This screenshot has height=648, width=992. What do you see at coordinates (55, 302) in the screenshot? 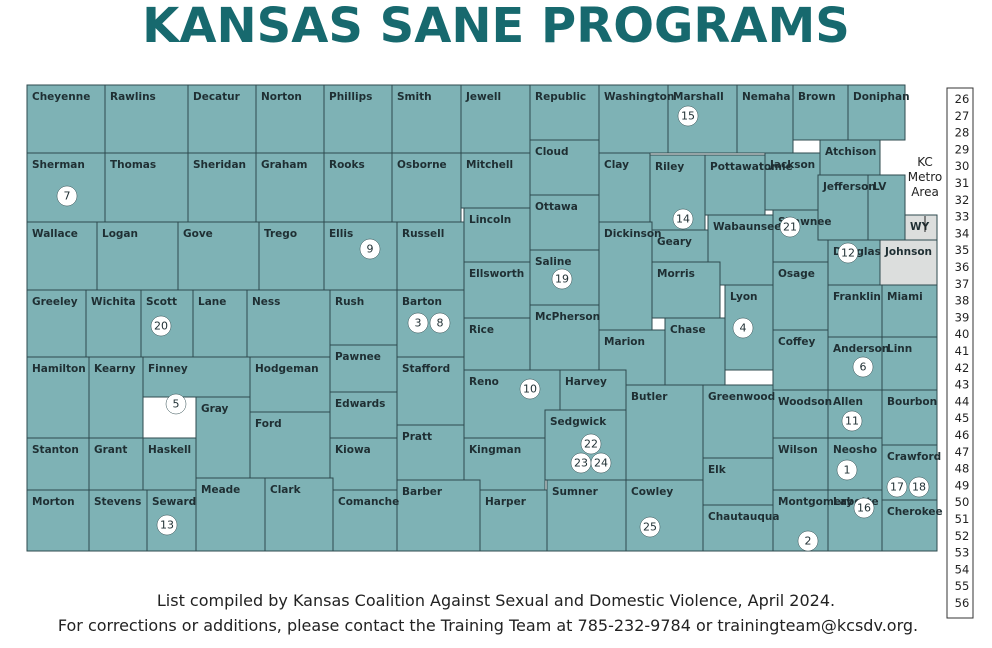
I see `county-name: Greeley` at bounding box center [55, 302].